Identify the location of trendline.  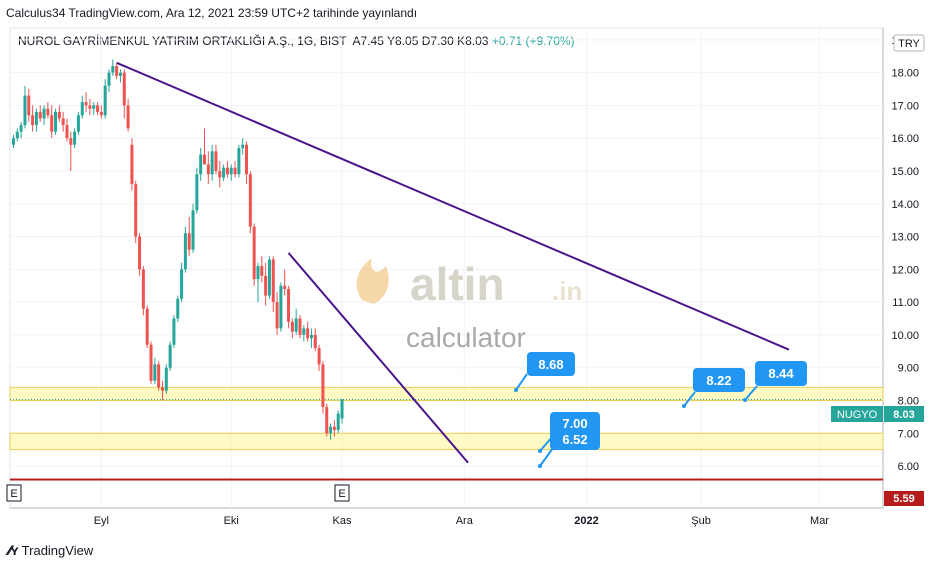
(378, 358).